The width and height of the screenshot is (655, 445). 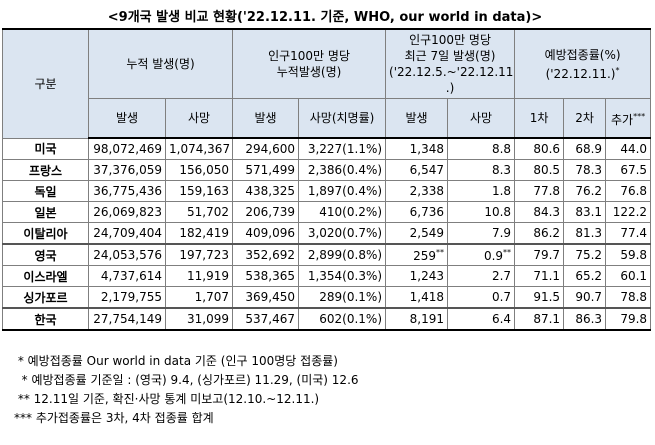 What do you see at coordinates (199, 276) in the screenshot?
I see `data-cell: 11,919` at bounding box center [199, 276].